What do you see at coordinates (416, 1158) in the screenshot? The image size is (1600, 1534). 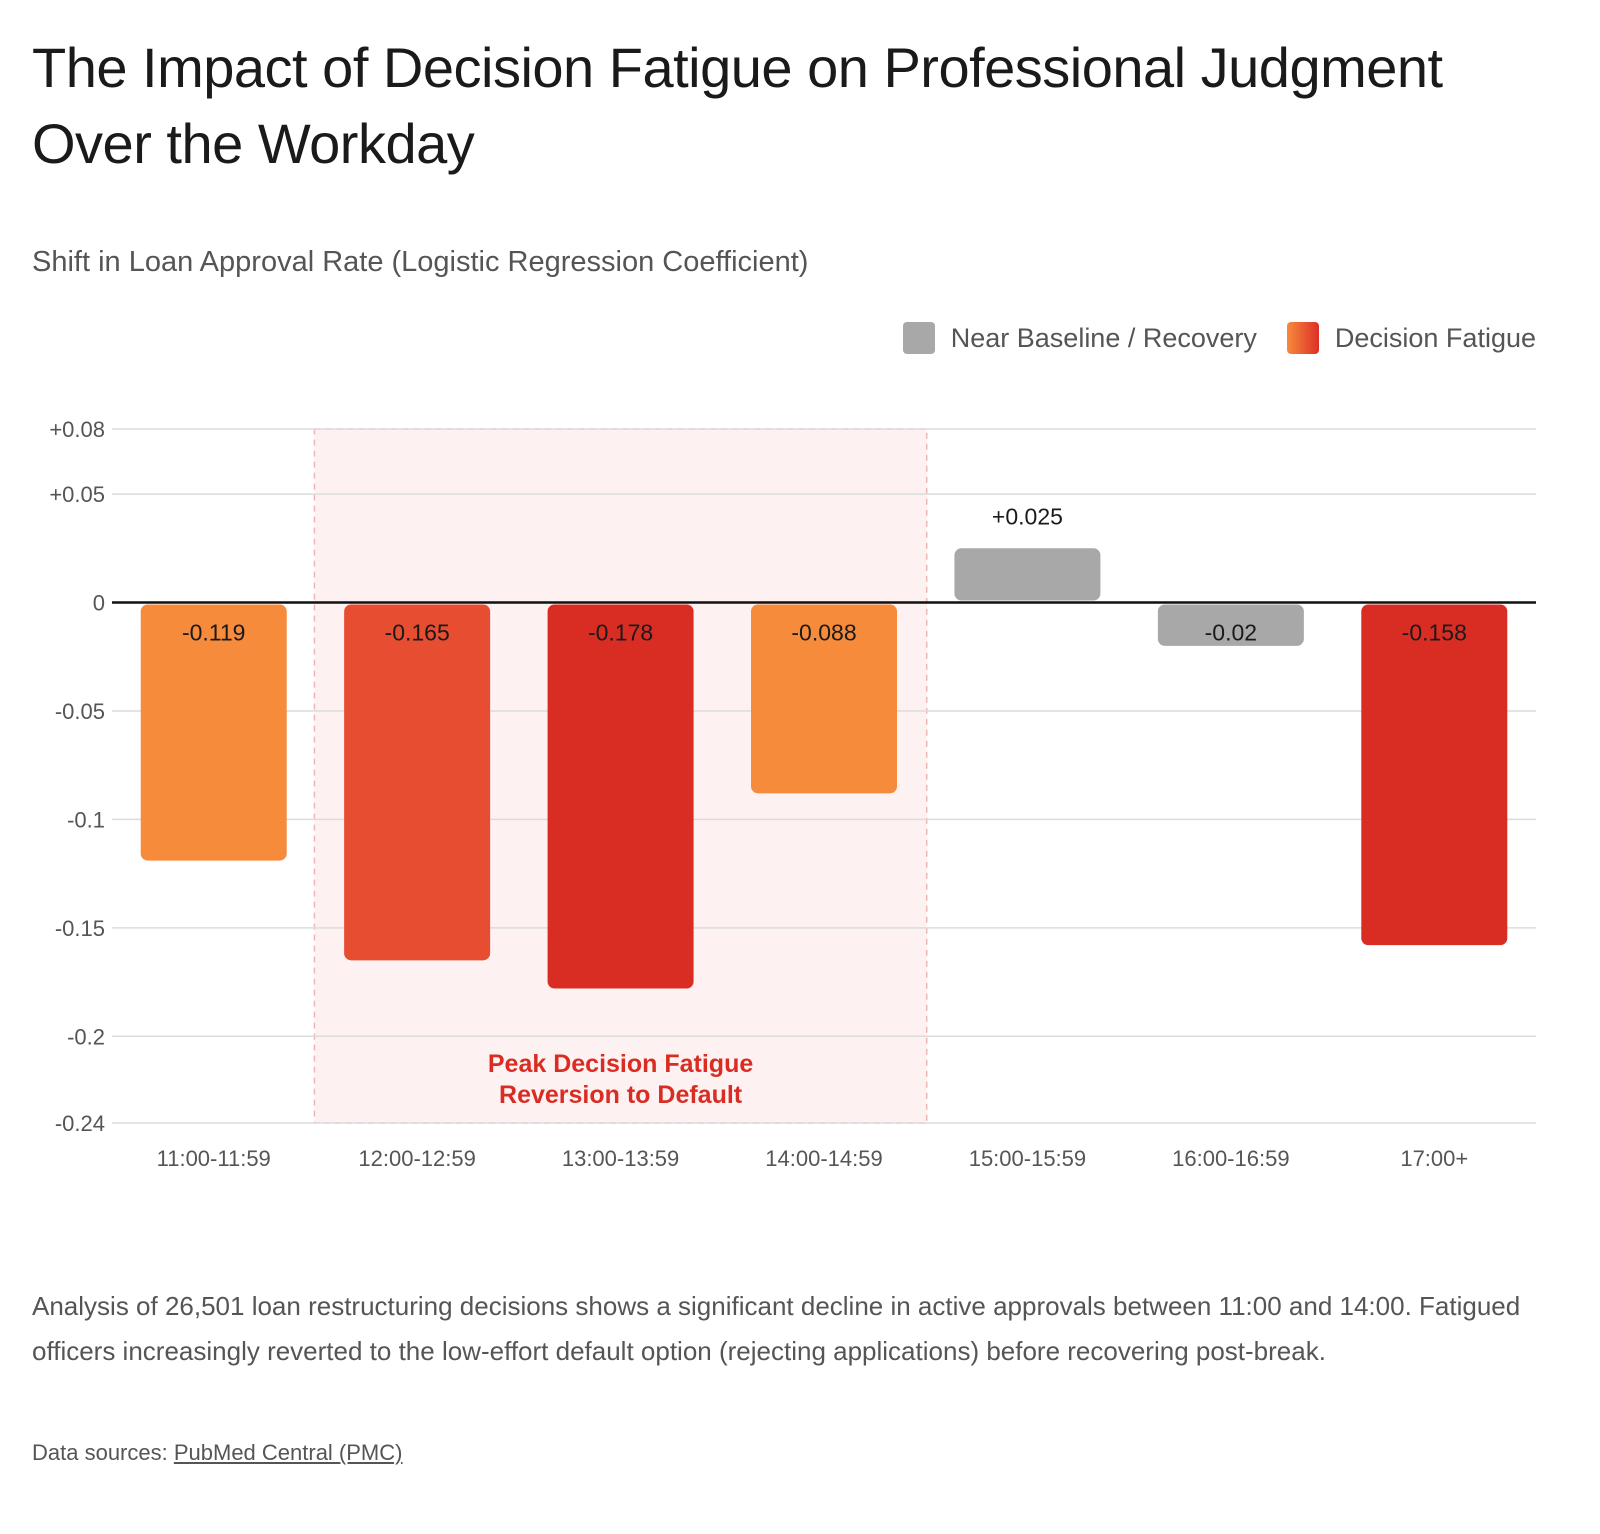 I see `x-tick-label: 12:00-12:59` at bounding box center [416, 1158].